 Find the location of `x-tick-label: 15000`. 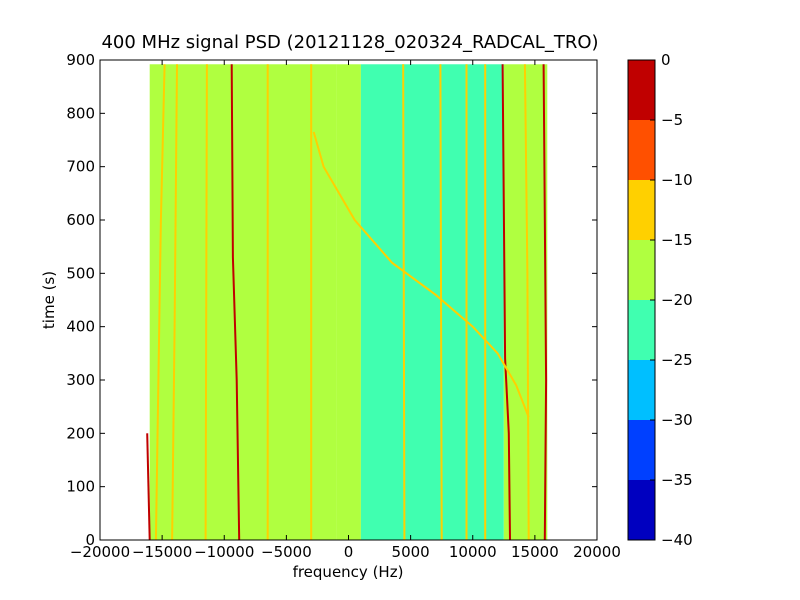

x-tick-label: 15000 is located at coordinates (535, 552).